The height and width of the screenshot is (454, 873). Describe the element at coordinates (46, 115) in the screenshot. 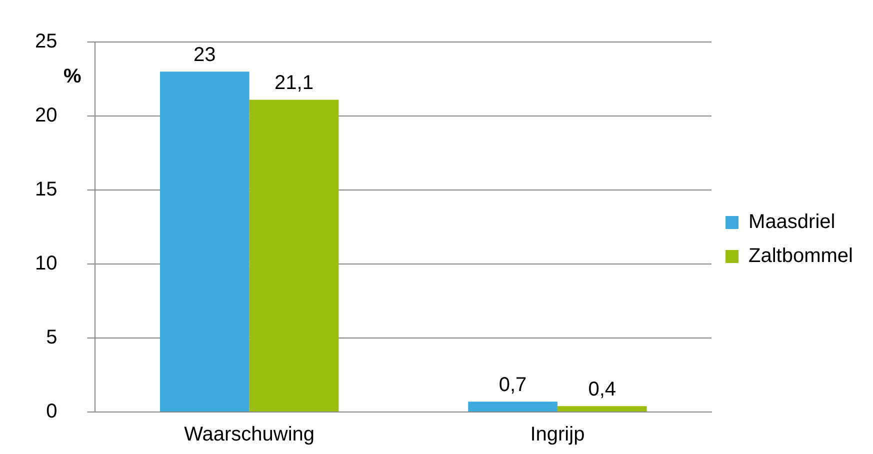

I see `y-tick-label: 20` at that location.